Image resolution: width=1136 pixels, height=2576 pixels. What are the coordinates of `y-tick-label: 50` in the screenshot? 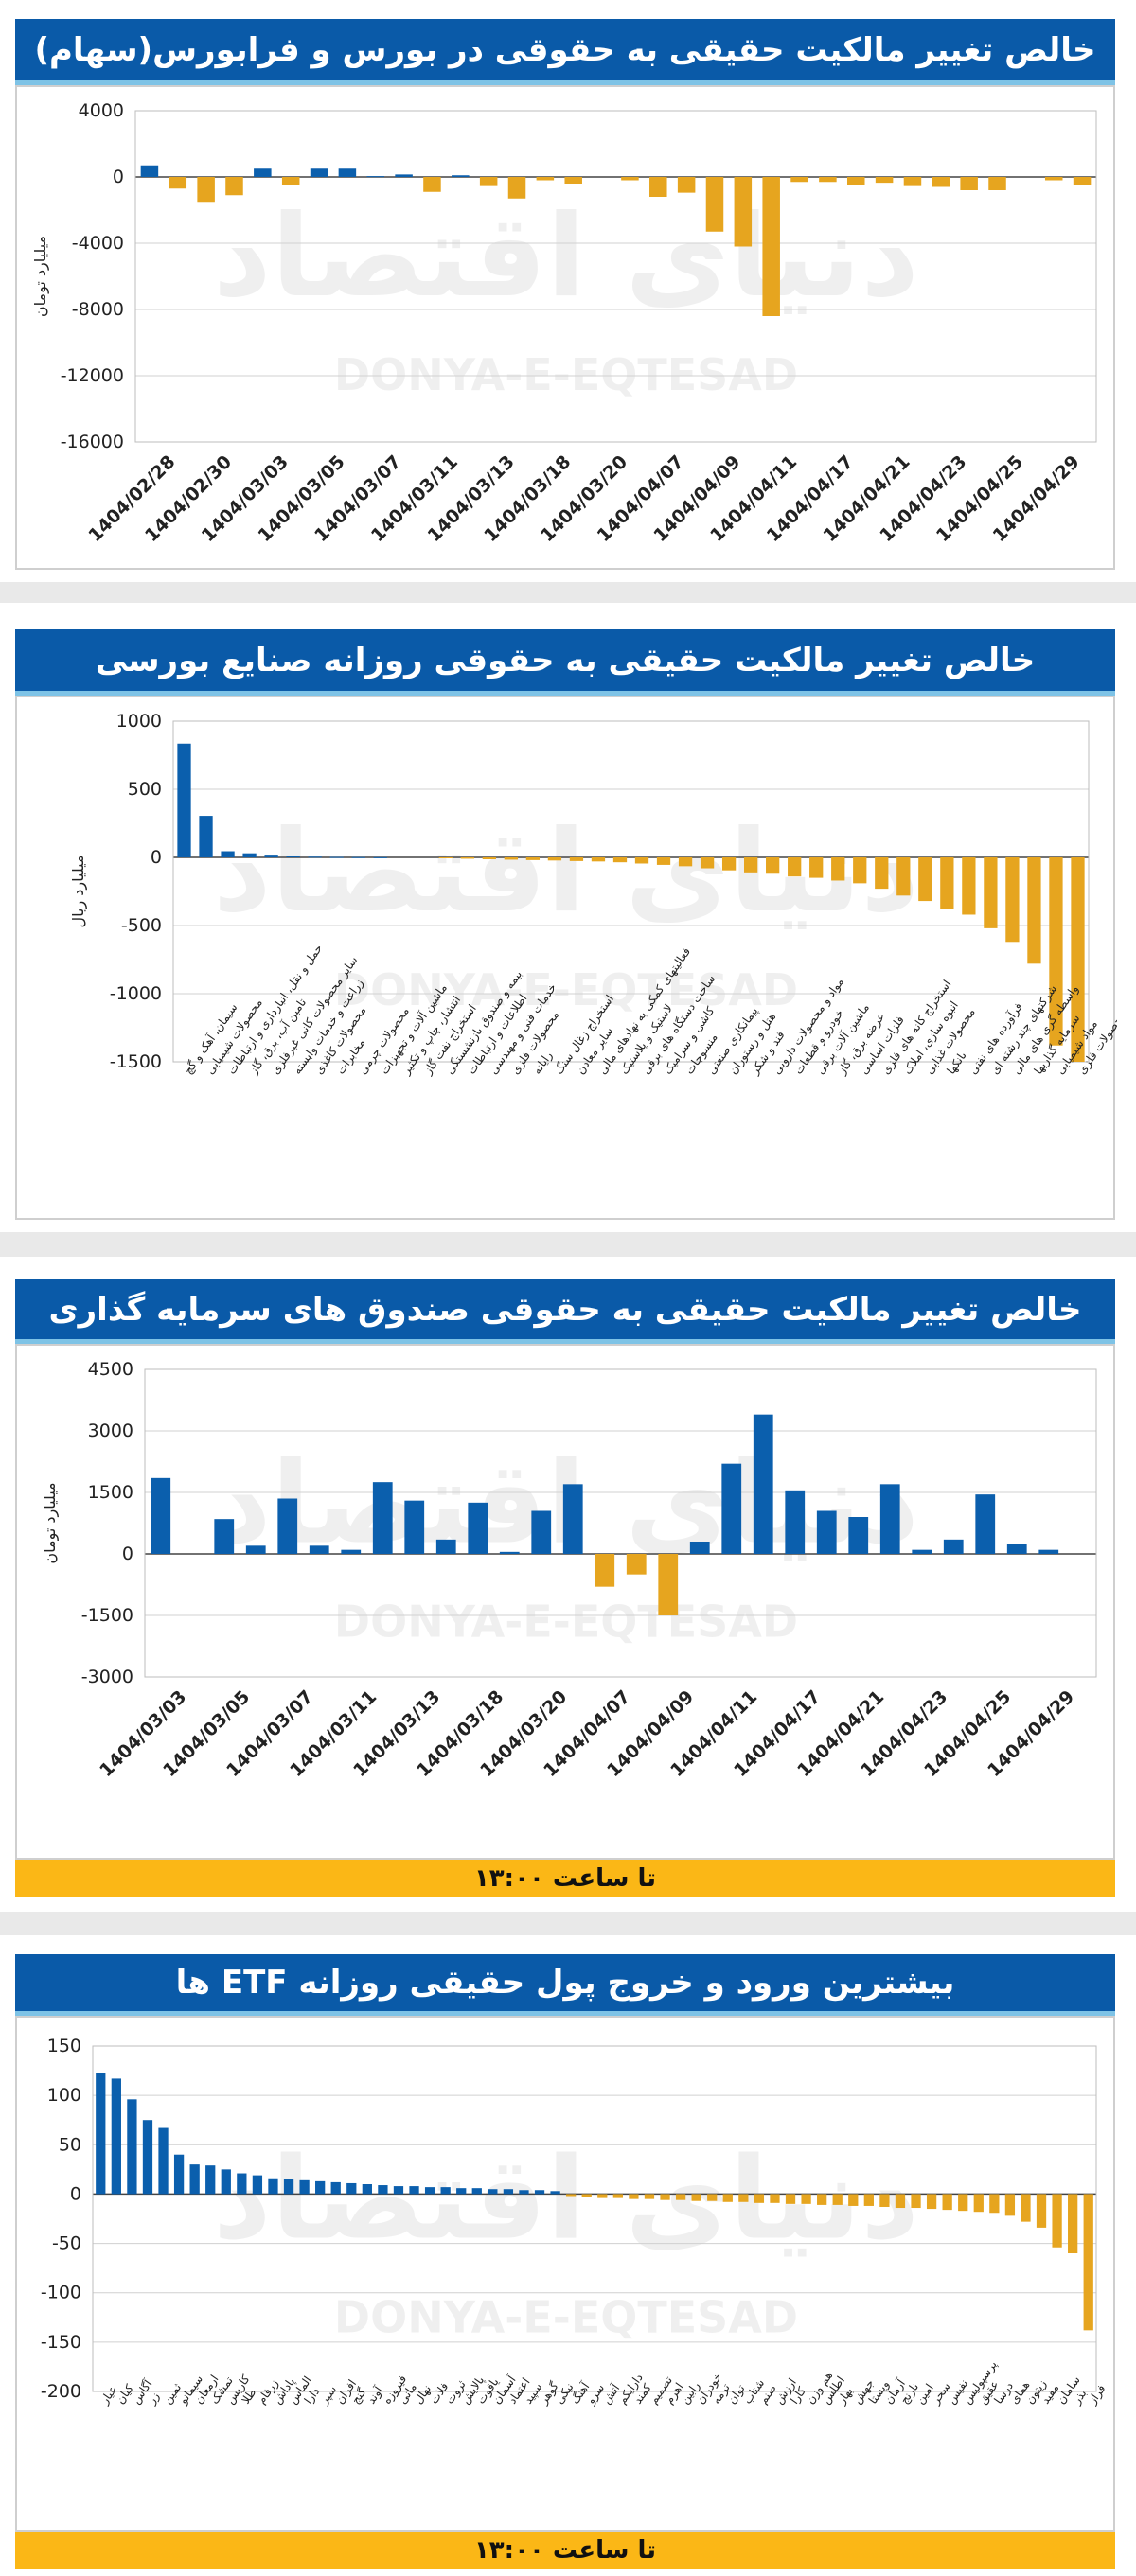 It's located at (70, 2144).